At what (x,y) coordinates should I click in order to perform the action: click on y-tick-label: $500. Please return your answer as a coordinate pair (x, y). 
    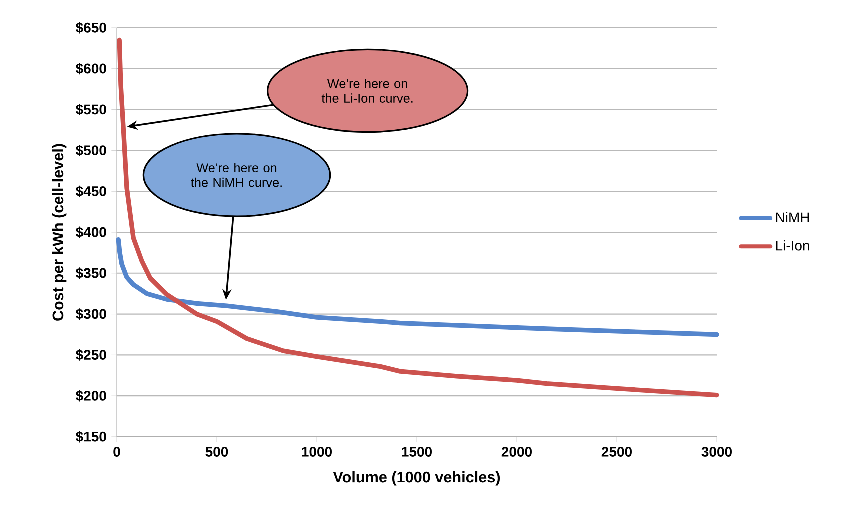
    Looking at the image, I should click on (91, 150).